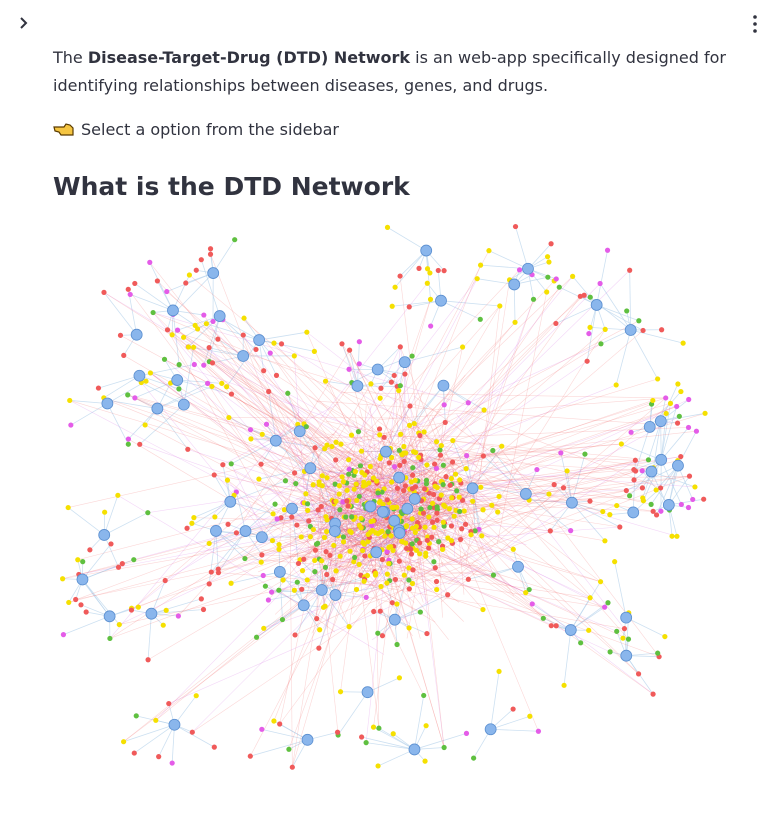  I want to click on chevron-icon, so click(24, 23).